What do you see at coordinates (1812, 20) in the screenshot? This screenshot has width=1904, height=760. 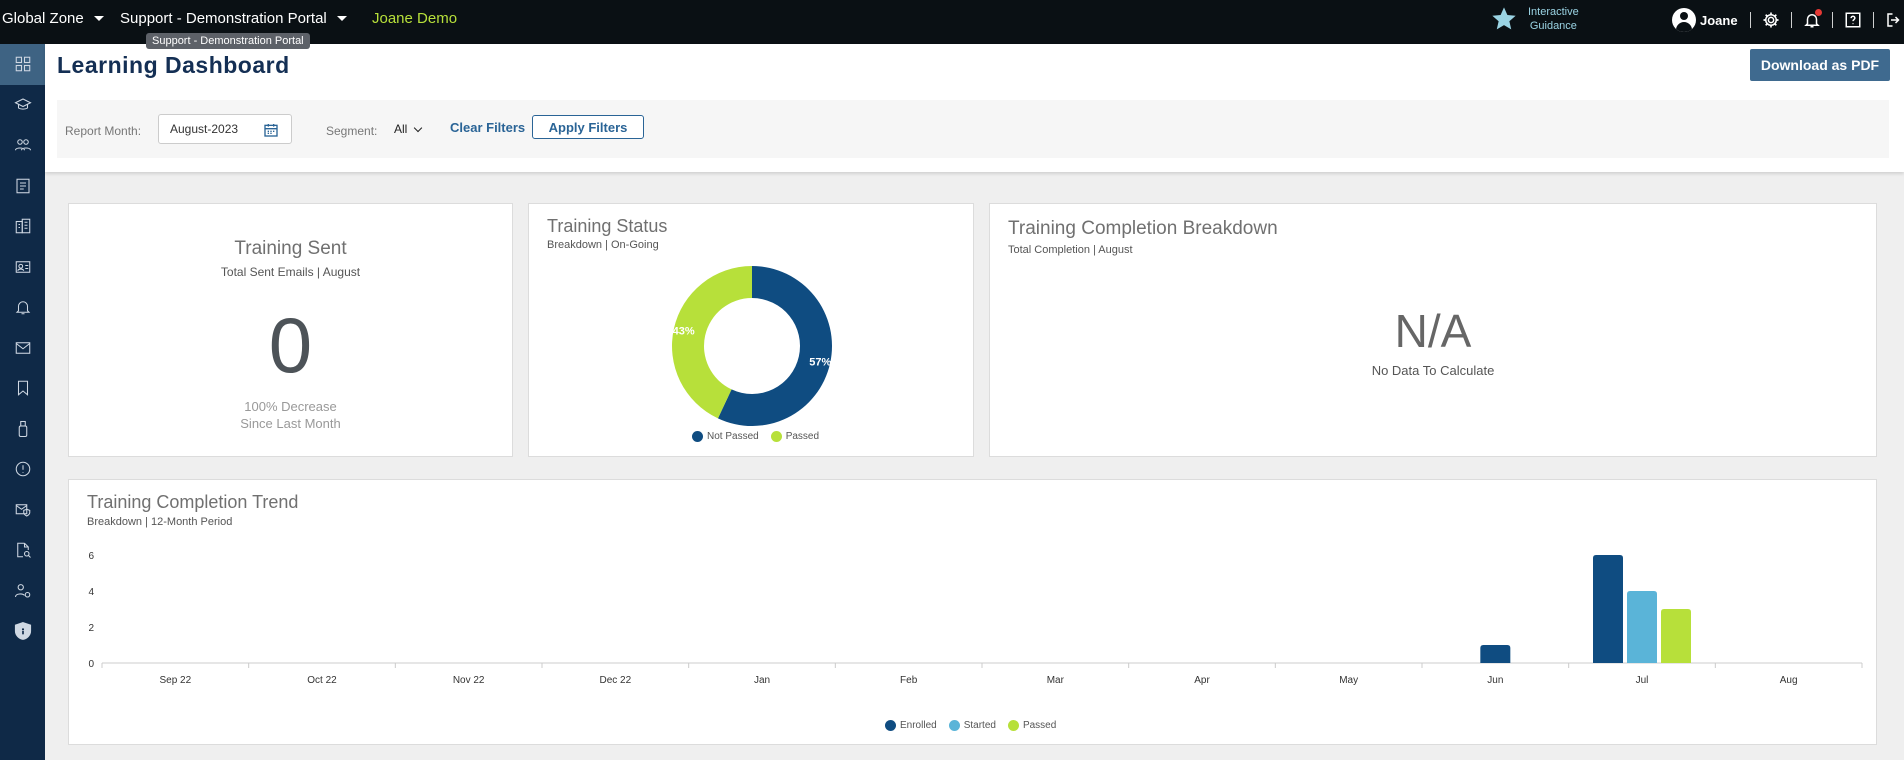 I see `bell-icon` at bounding box center [1812, 20].